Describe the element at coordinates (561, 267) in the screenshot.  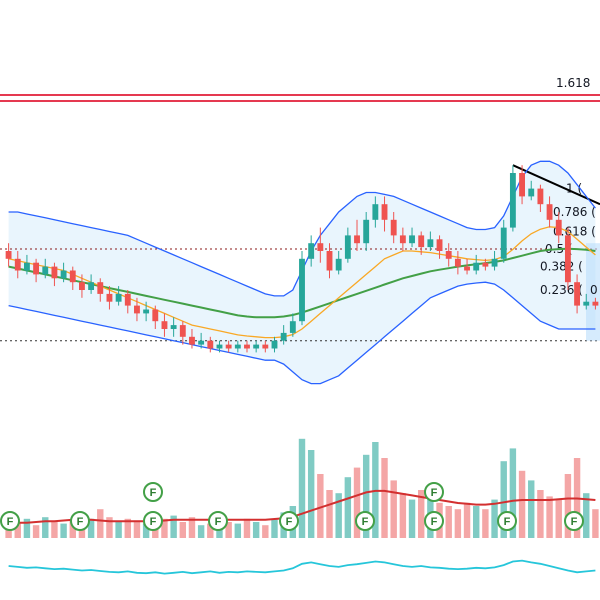
I see `fib-label-0382: 0.382 (` at that location.